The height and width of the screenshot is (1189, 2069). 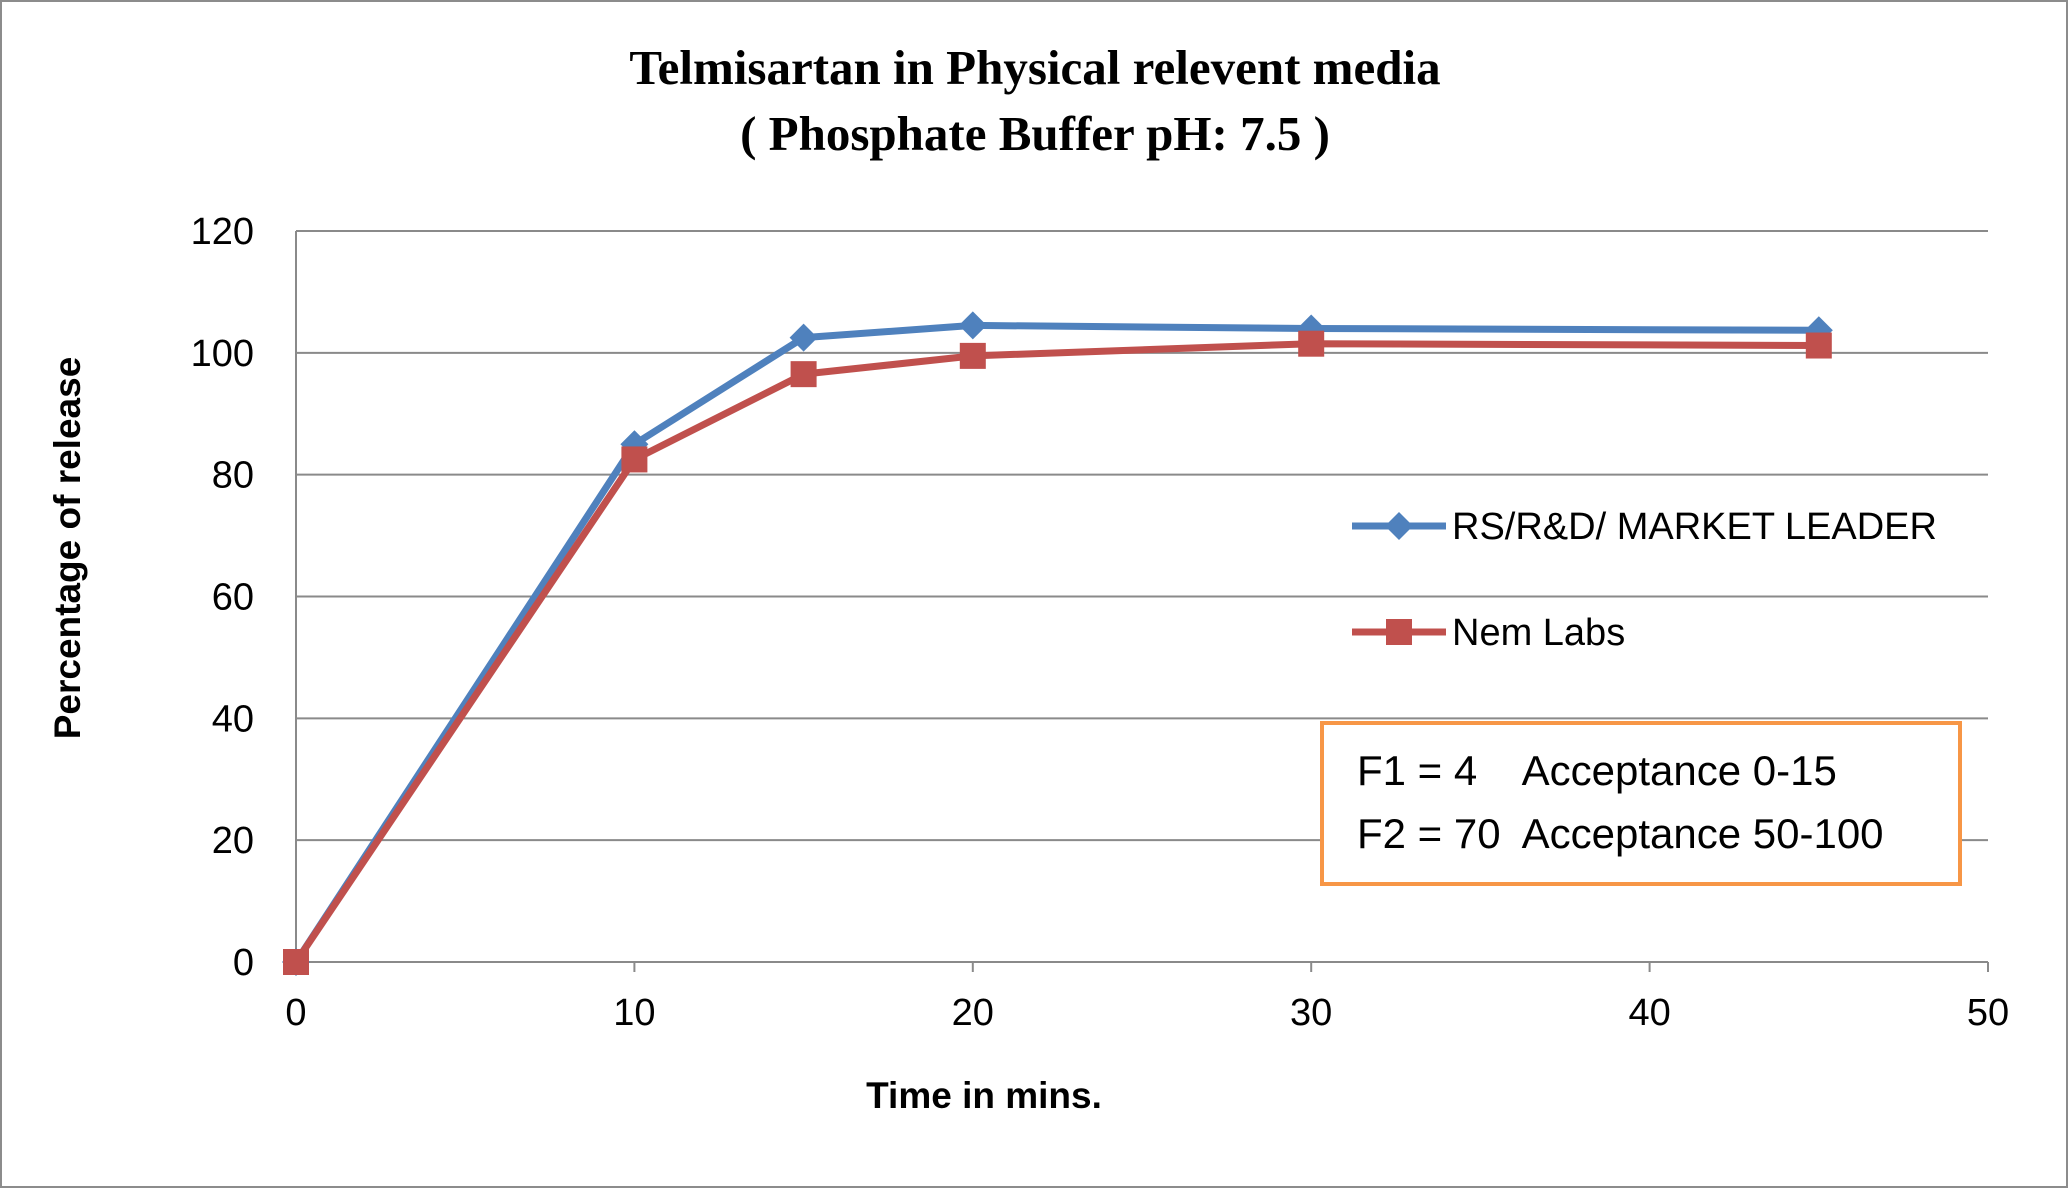 What do you see at coordinates (973, 1013) in the screenshot?
I see `x-tick-label: 20` at bounding box center [973, 1013].